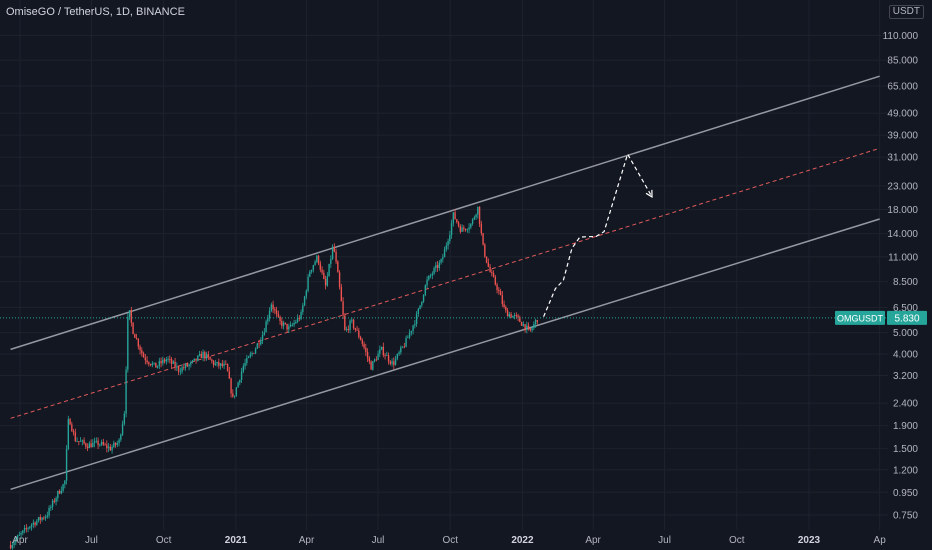  What do you see at coordinates (809, 540) in the screenshot?
I see `time-tick-label: 2023` at bounding box center [809, 540].